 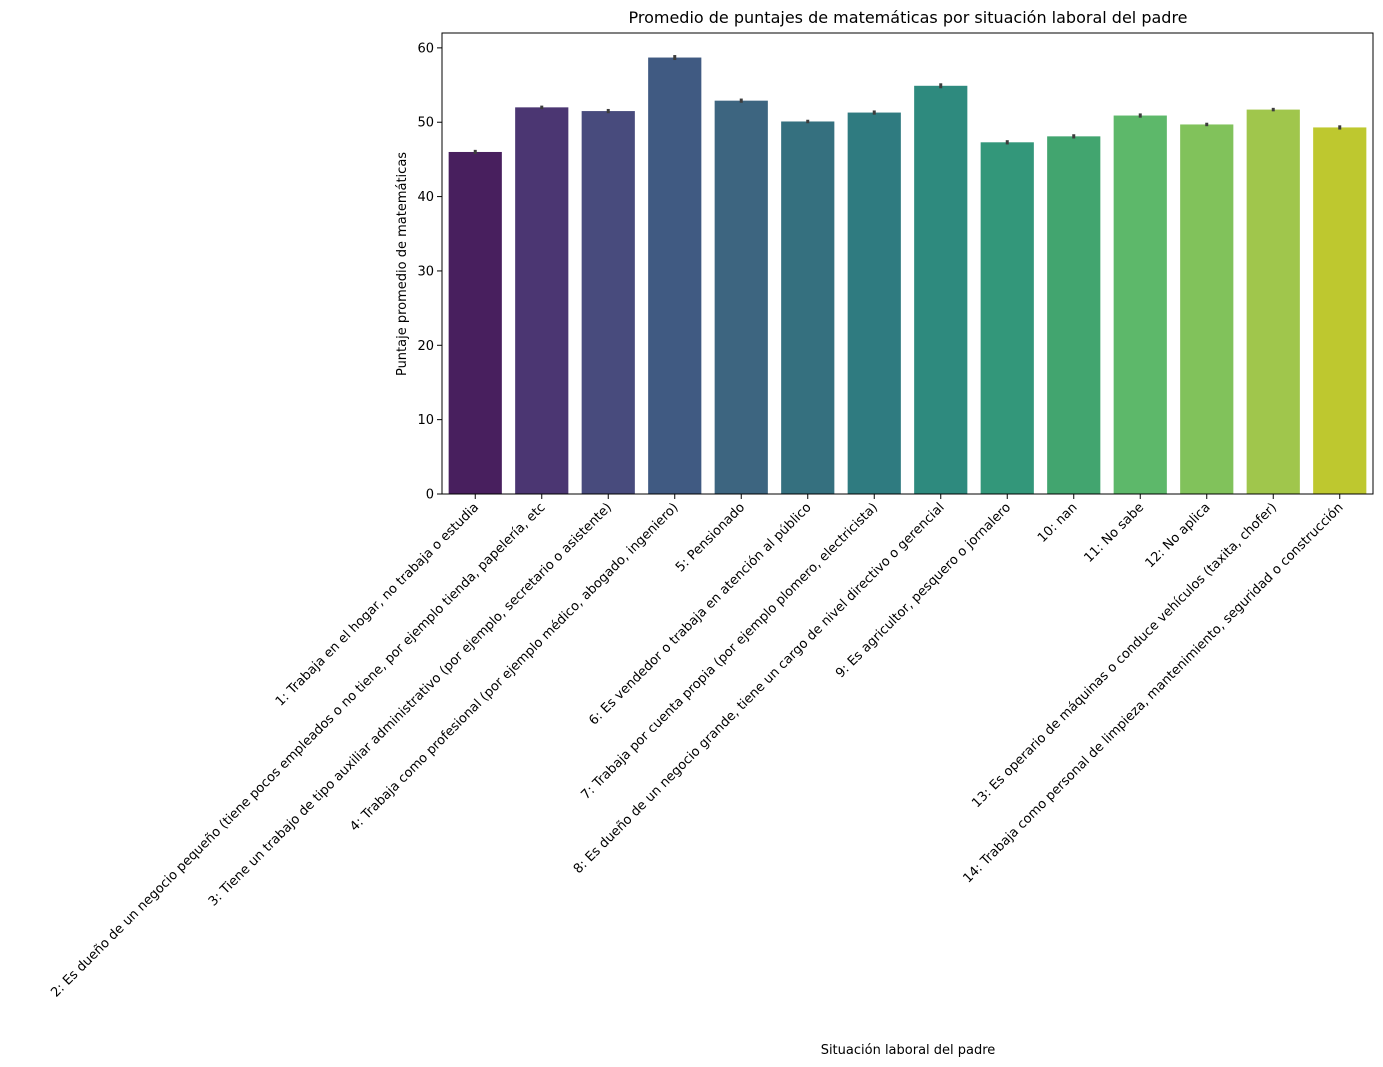 I want to click on y-tick-label: 0, so click(x=430, y=495).